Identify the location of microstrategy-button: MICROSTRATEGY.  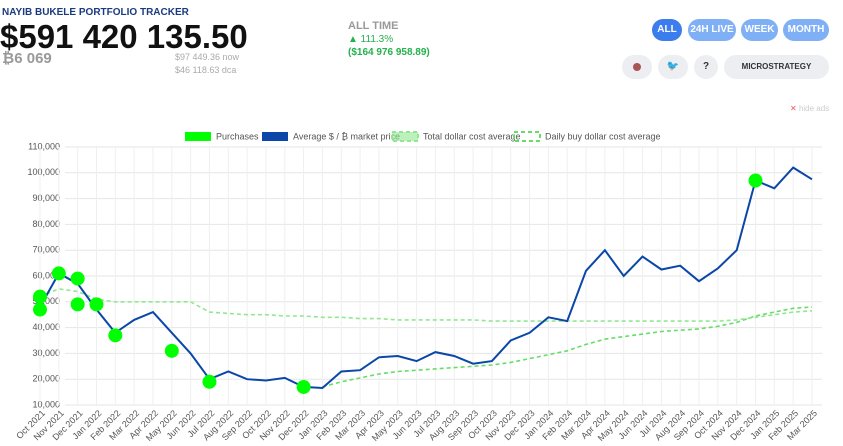
(776, 67).